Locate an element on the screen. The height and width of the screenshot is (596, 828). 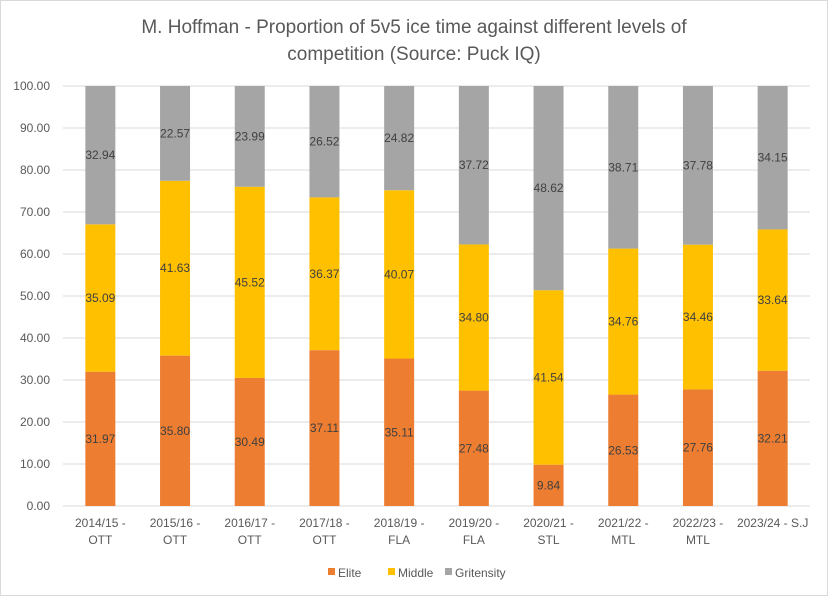
x-tick-label: 2020/21 - is located at coordinates (548, 523).